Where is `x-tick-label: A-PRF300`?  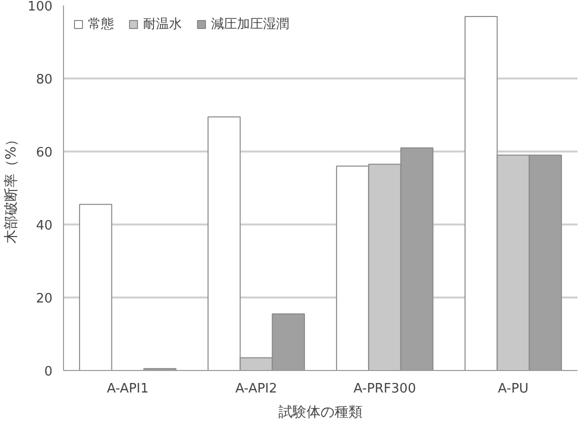 x-tick-label: A-PRF300 is located at coordinates (385, 389).